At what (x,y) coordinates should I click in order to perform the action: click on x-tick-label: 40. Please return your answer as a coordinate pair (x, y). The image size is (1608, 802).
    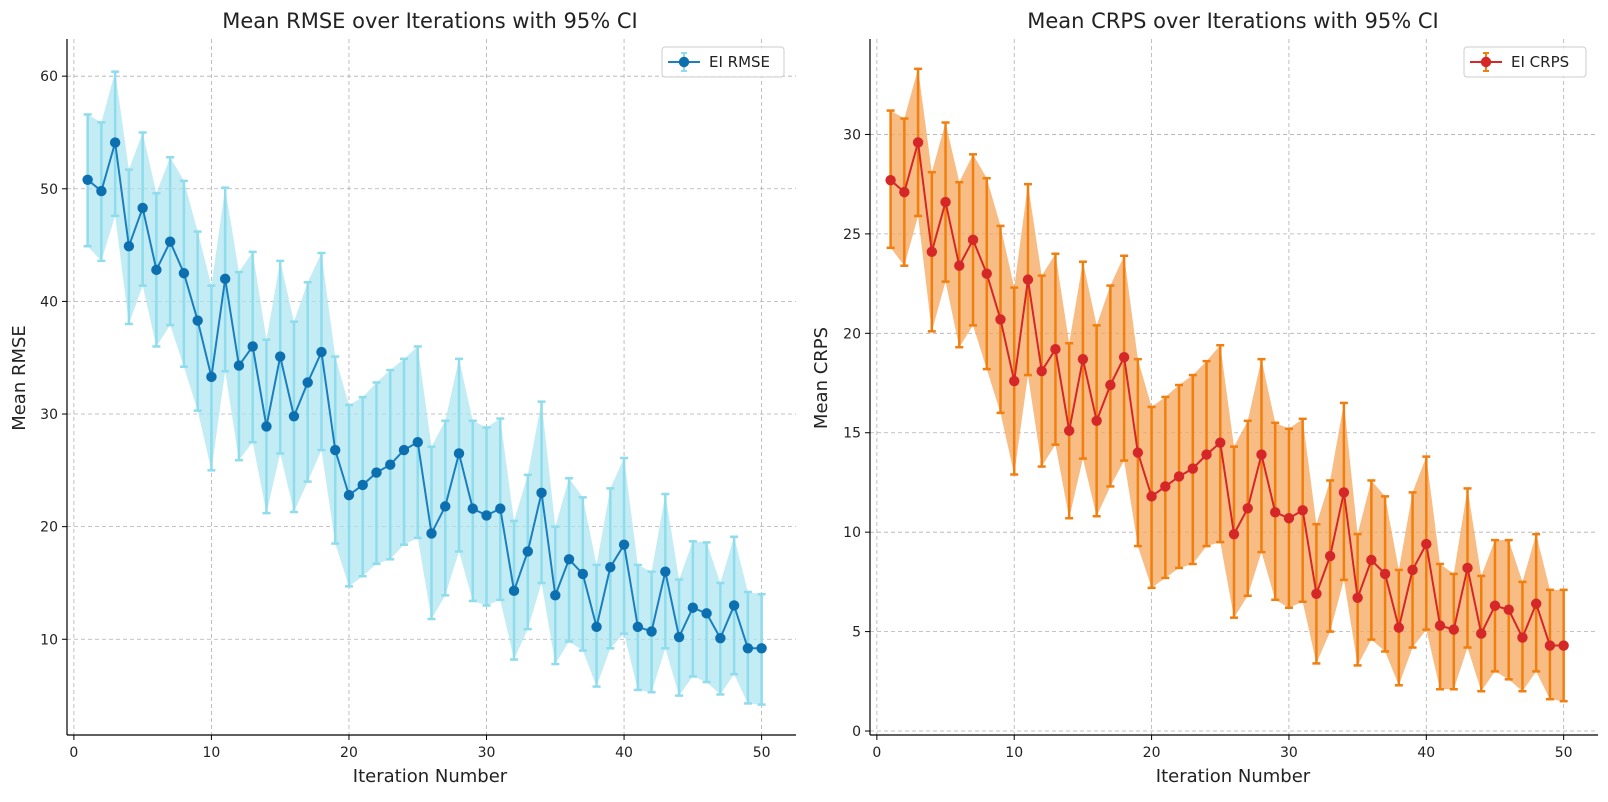
    Looking at the image, I should click on (624, 753).